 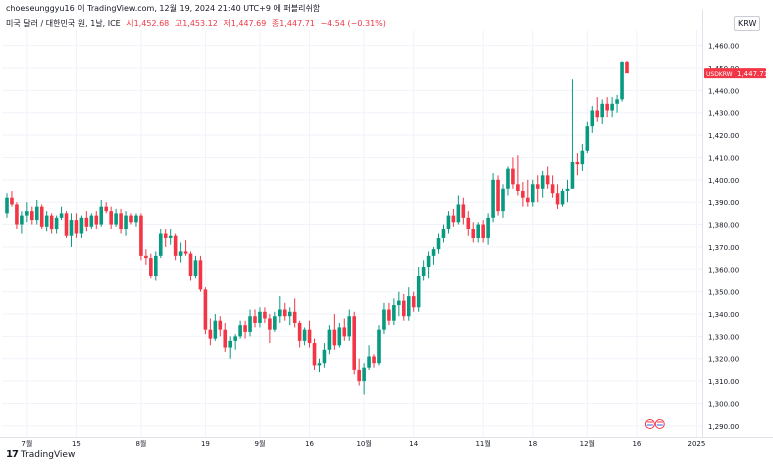 What do you see at coordinates (63, 23) in the screenshot?
I see `symbol-description: 미국 달러 / 대한민국 원, 1날, ICE` at bounding box center [63, 23].